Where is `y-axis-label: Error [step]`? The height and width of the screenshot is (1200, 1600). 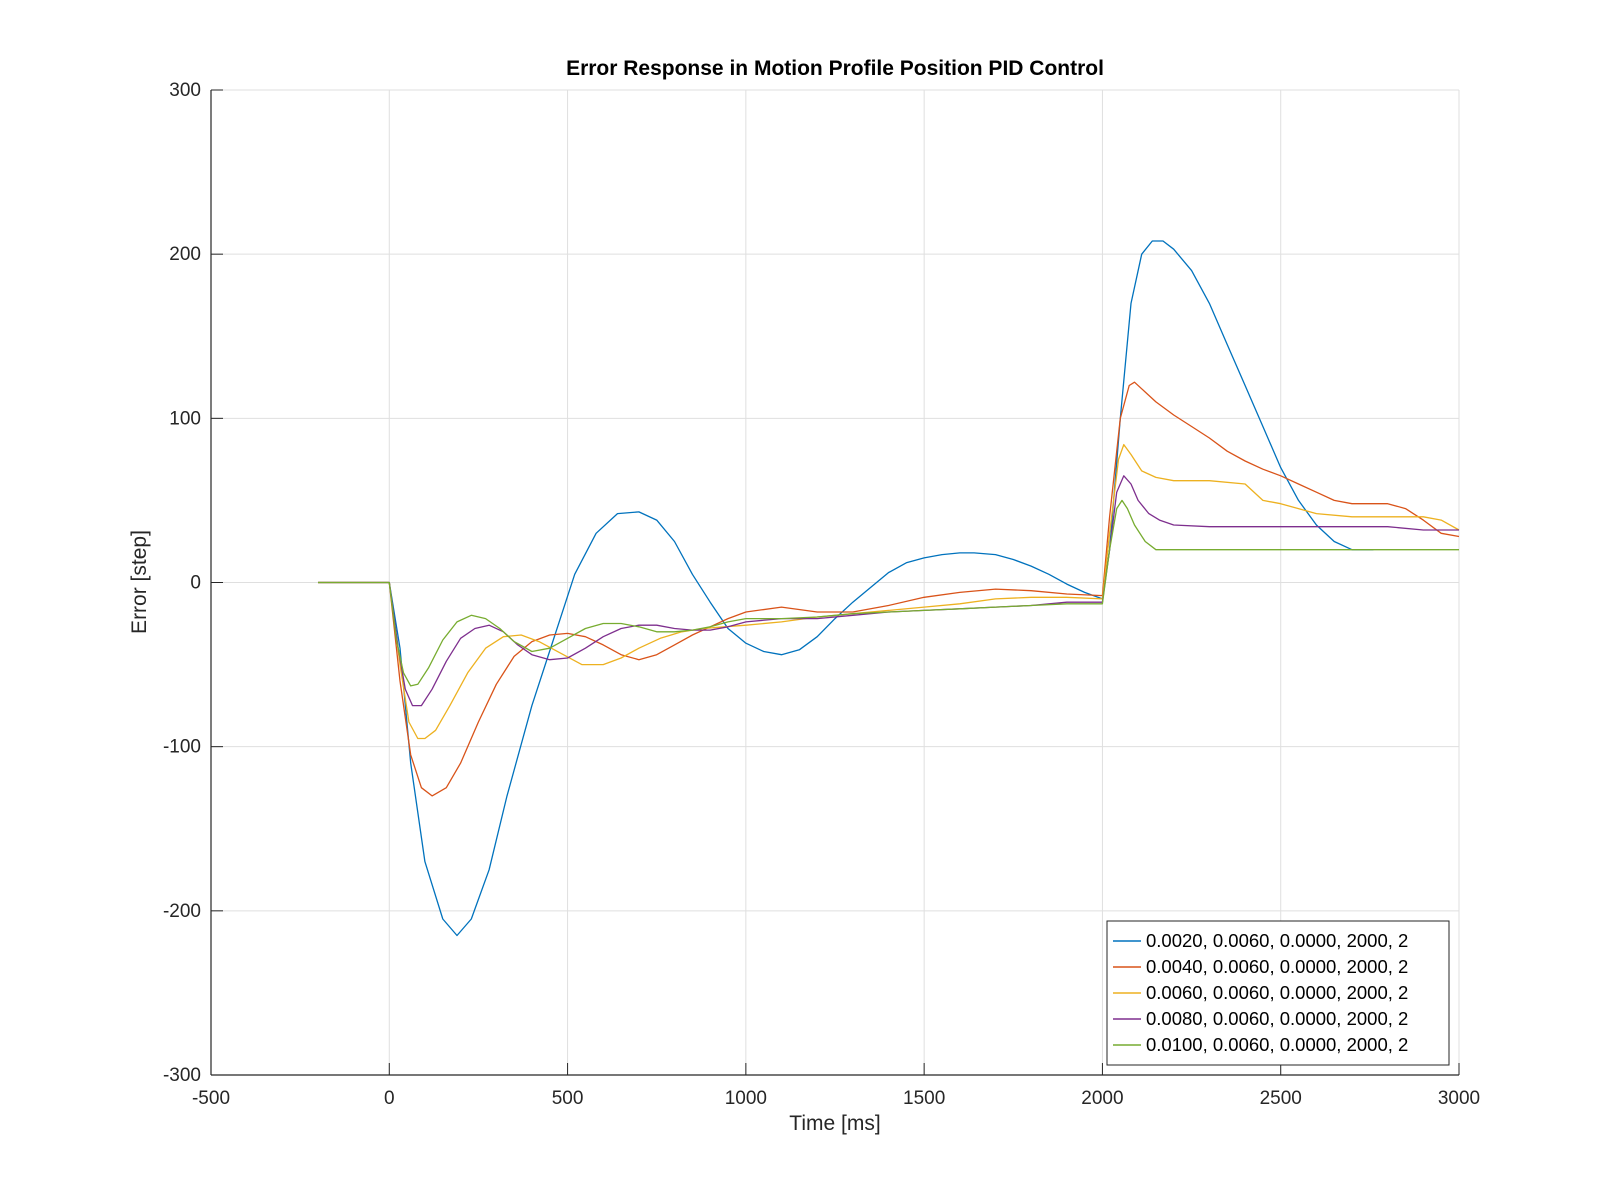
y-axis-label: Error [step] is located at coordinates (139, 582).